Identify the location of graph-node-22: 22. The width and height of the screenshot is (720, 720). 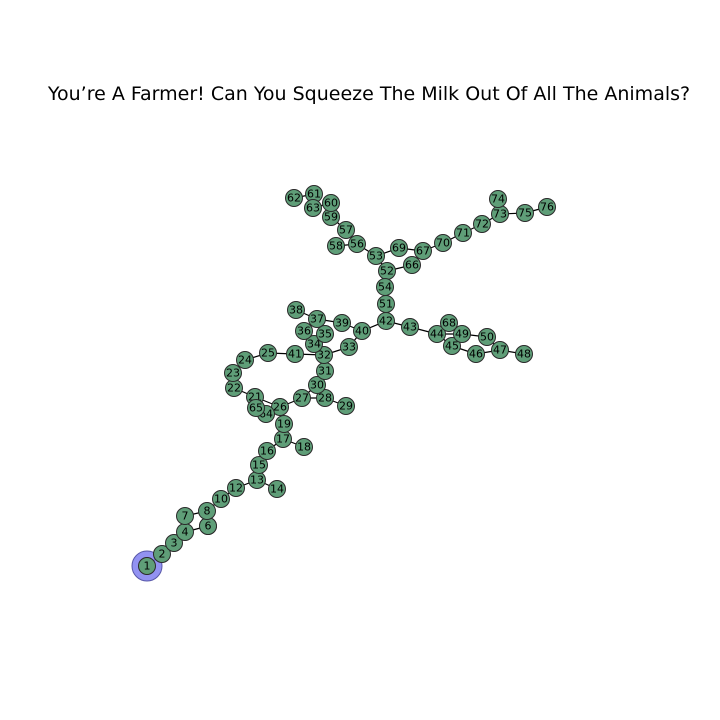
(234, 388).